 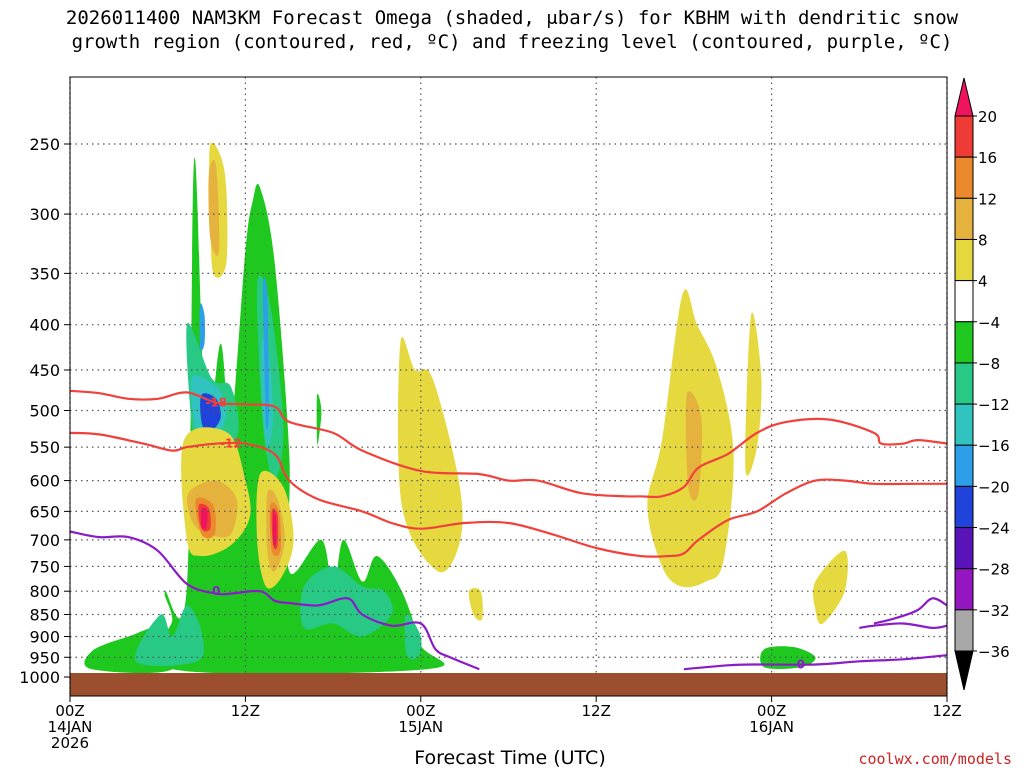 I want to click on colorbar-label-3: 8, so click(x=983, y=240).